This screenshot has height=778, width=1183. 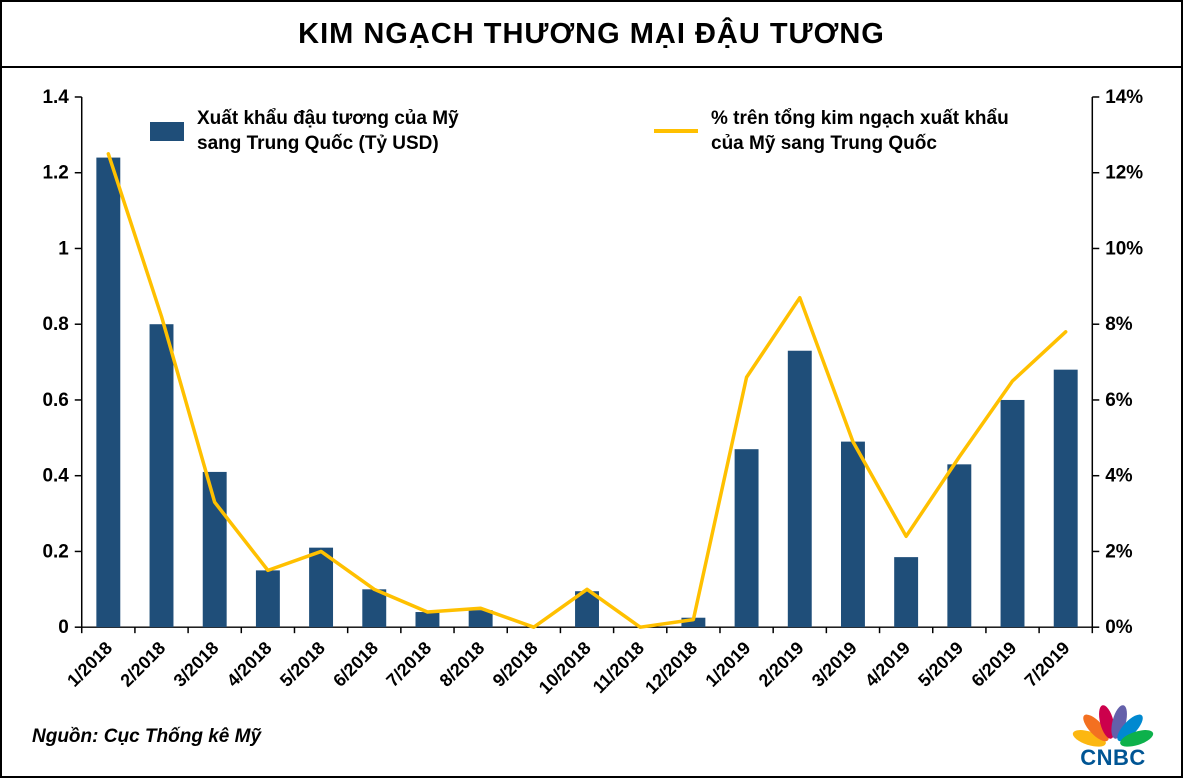 What do you see at coordinates (591, 739) in the screenshot?
I see `footer: Nguồn: Cục Thống kê Mỹ CNBC` at bounding box center [591, 739].